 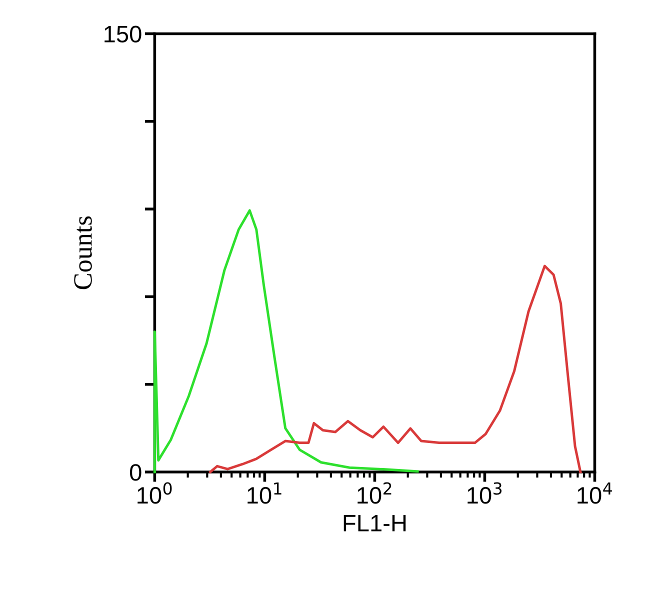 I want to click on x-tick-label: 10$^{0}$, so click(x=155, y=493).